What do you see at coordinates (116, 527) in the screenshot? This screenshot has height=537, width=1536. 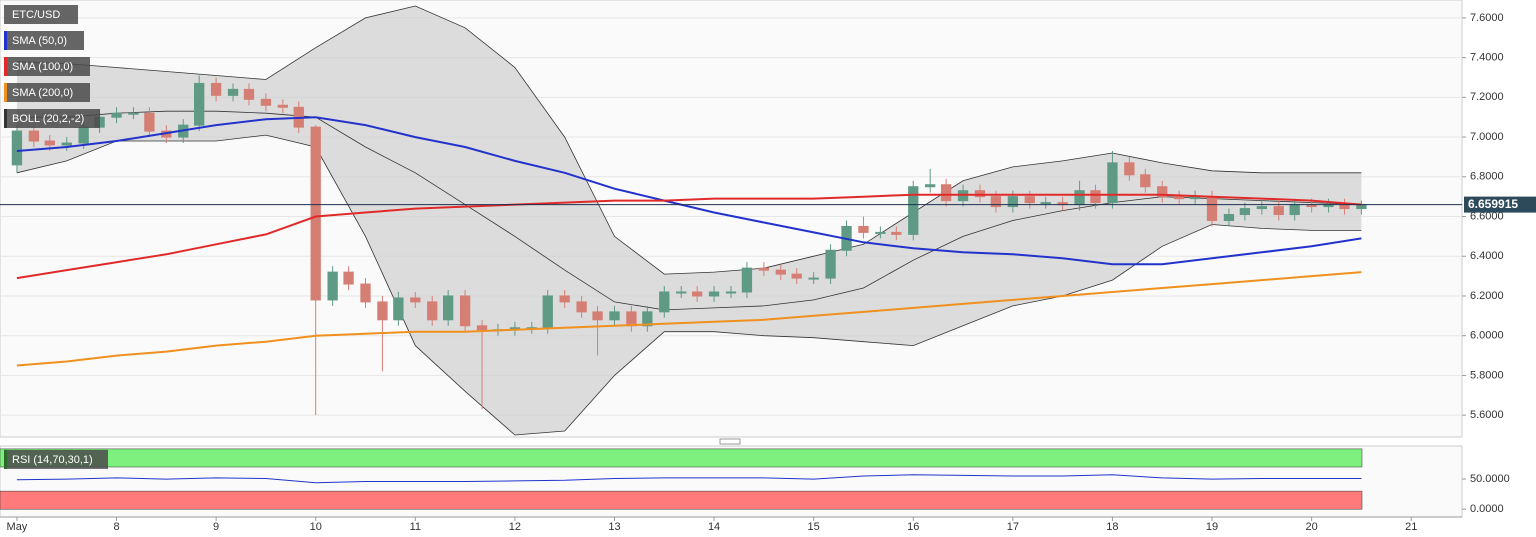 I see `x-tick-label: 8` at bounding box center [116, 527].